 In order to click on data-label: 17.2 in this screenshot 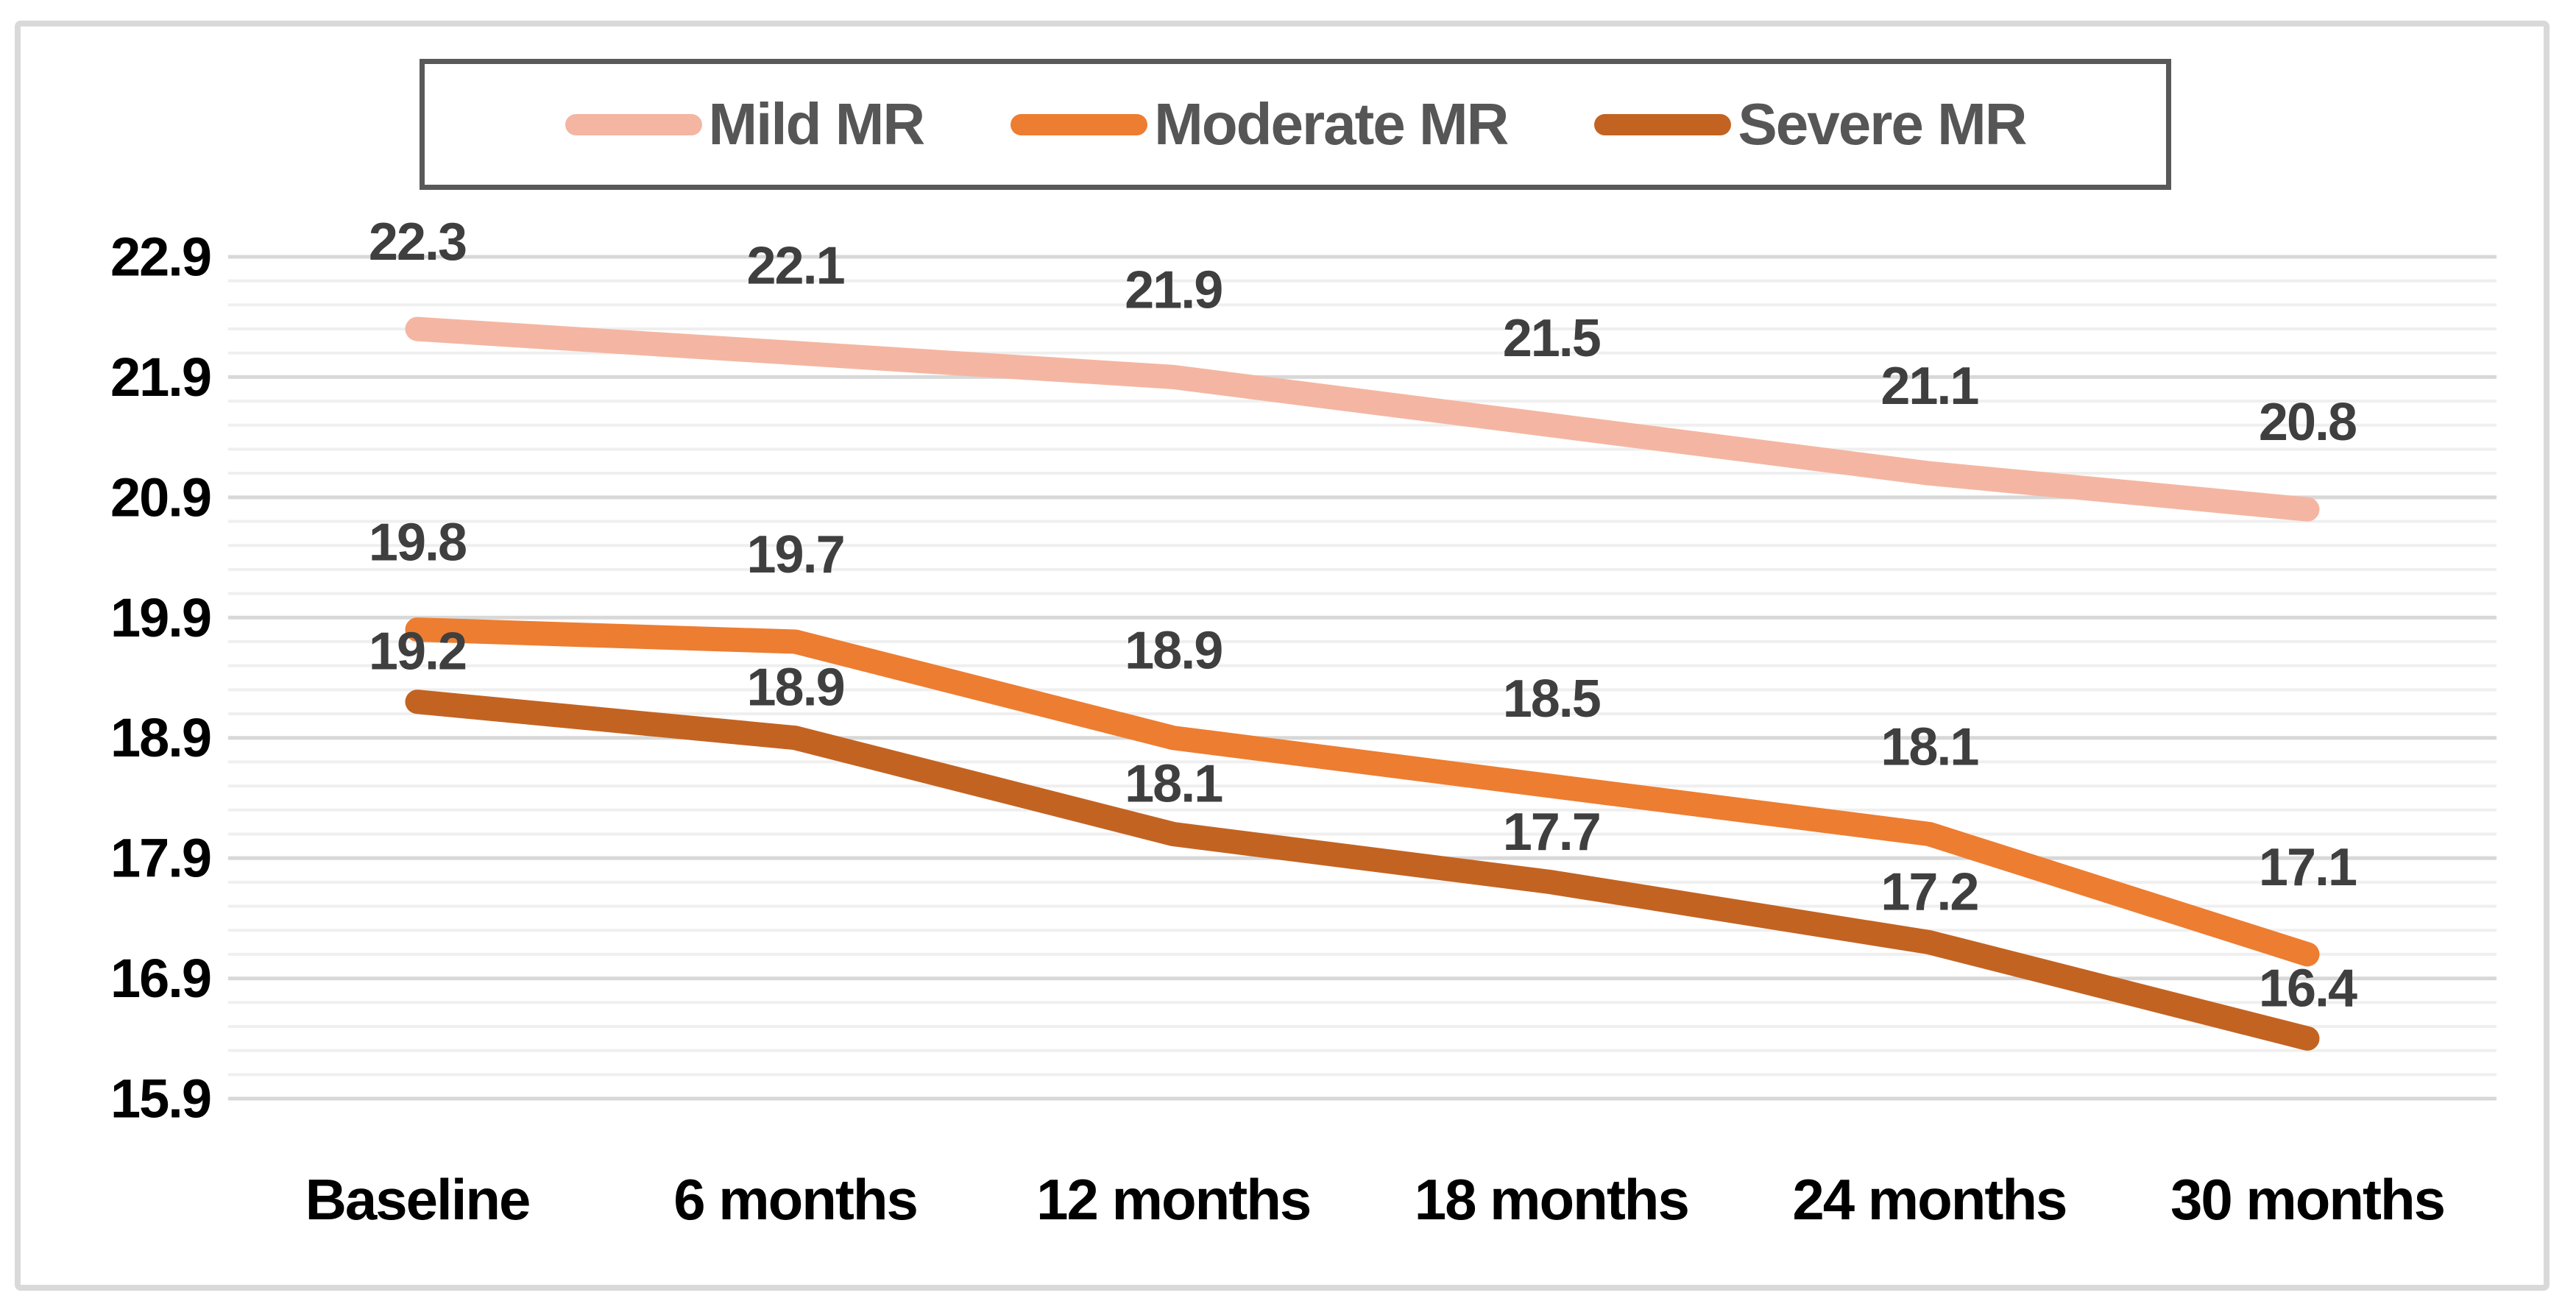, I will do `click(1929, 892)`.